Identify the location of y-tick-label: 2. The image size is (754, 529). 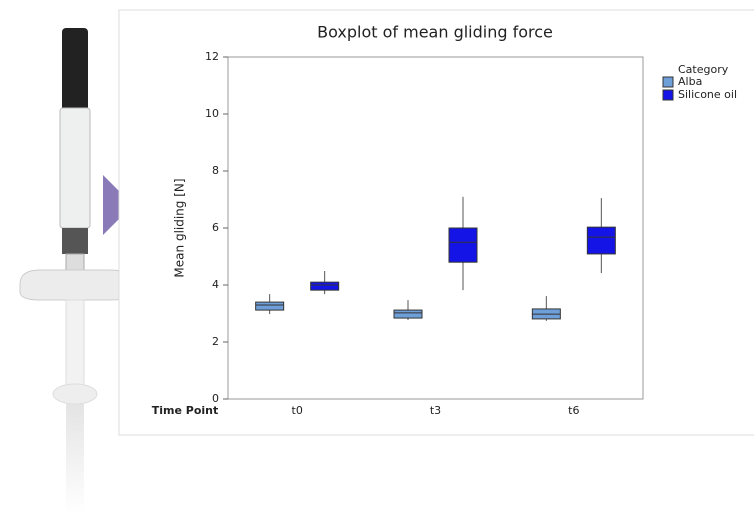
(215, 341).